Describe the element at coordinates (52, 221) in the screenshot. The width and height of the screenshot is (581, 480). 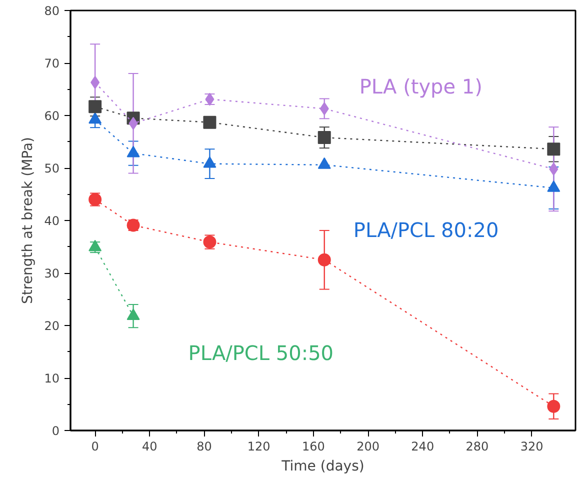
I see `y-tick-label: 40` at that location.